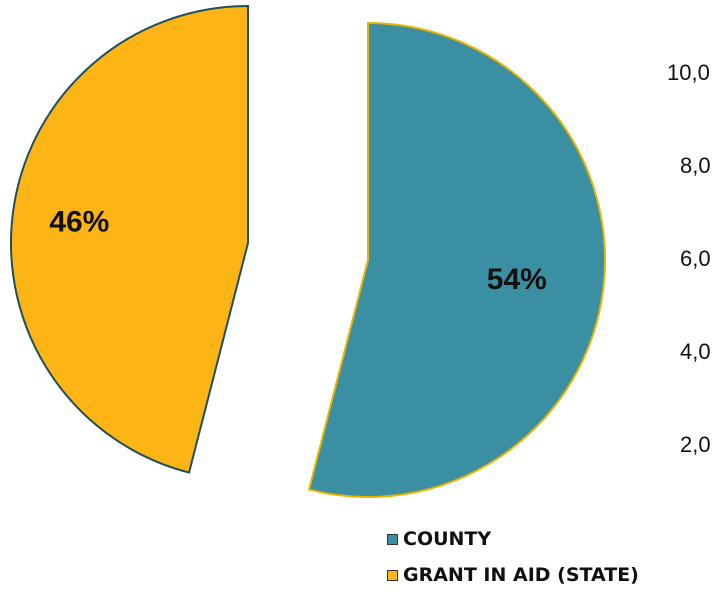  I want to click on y-tick-label: 4,0, so click(695, 351).